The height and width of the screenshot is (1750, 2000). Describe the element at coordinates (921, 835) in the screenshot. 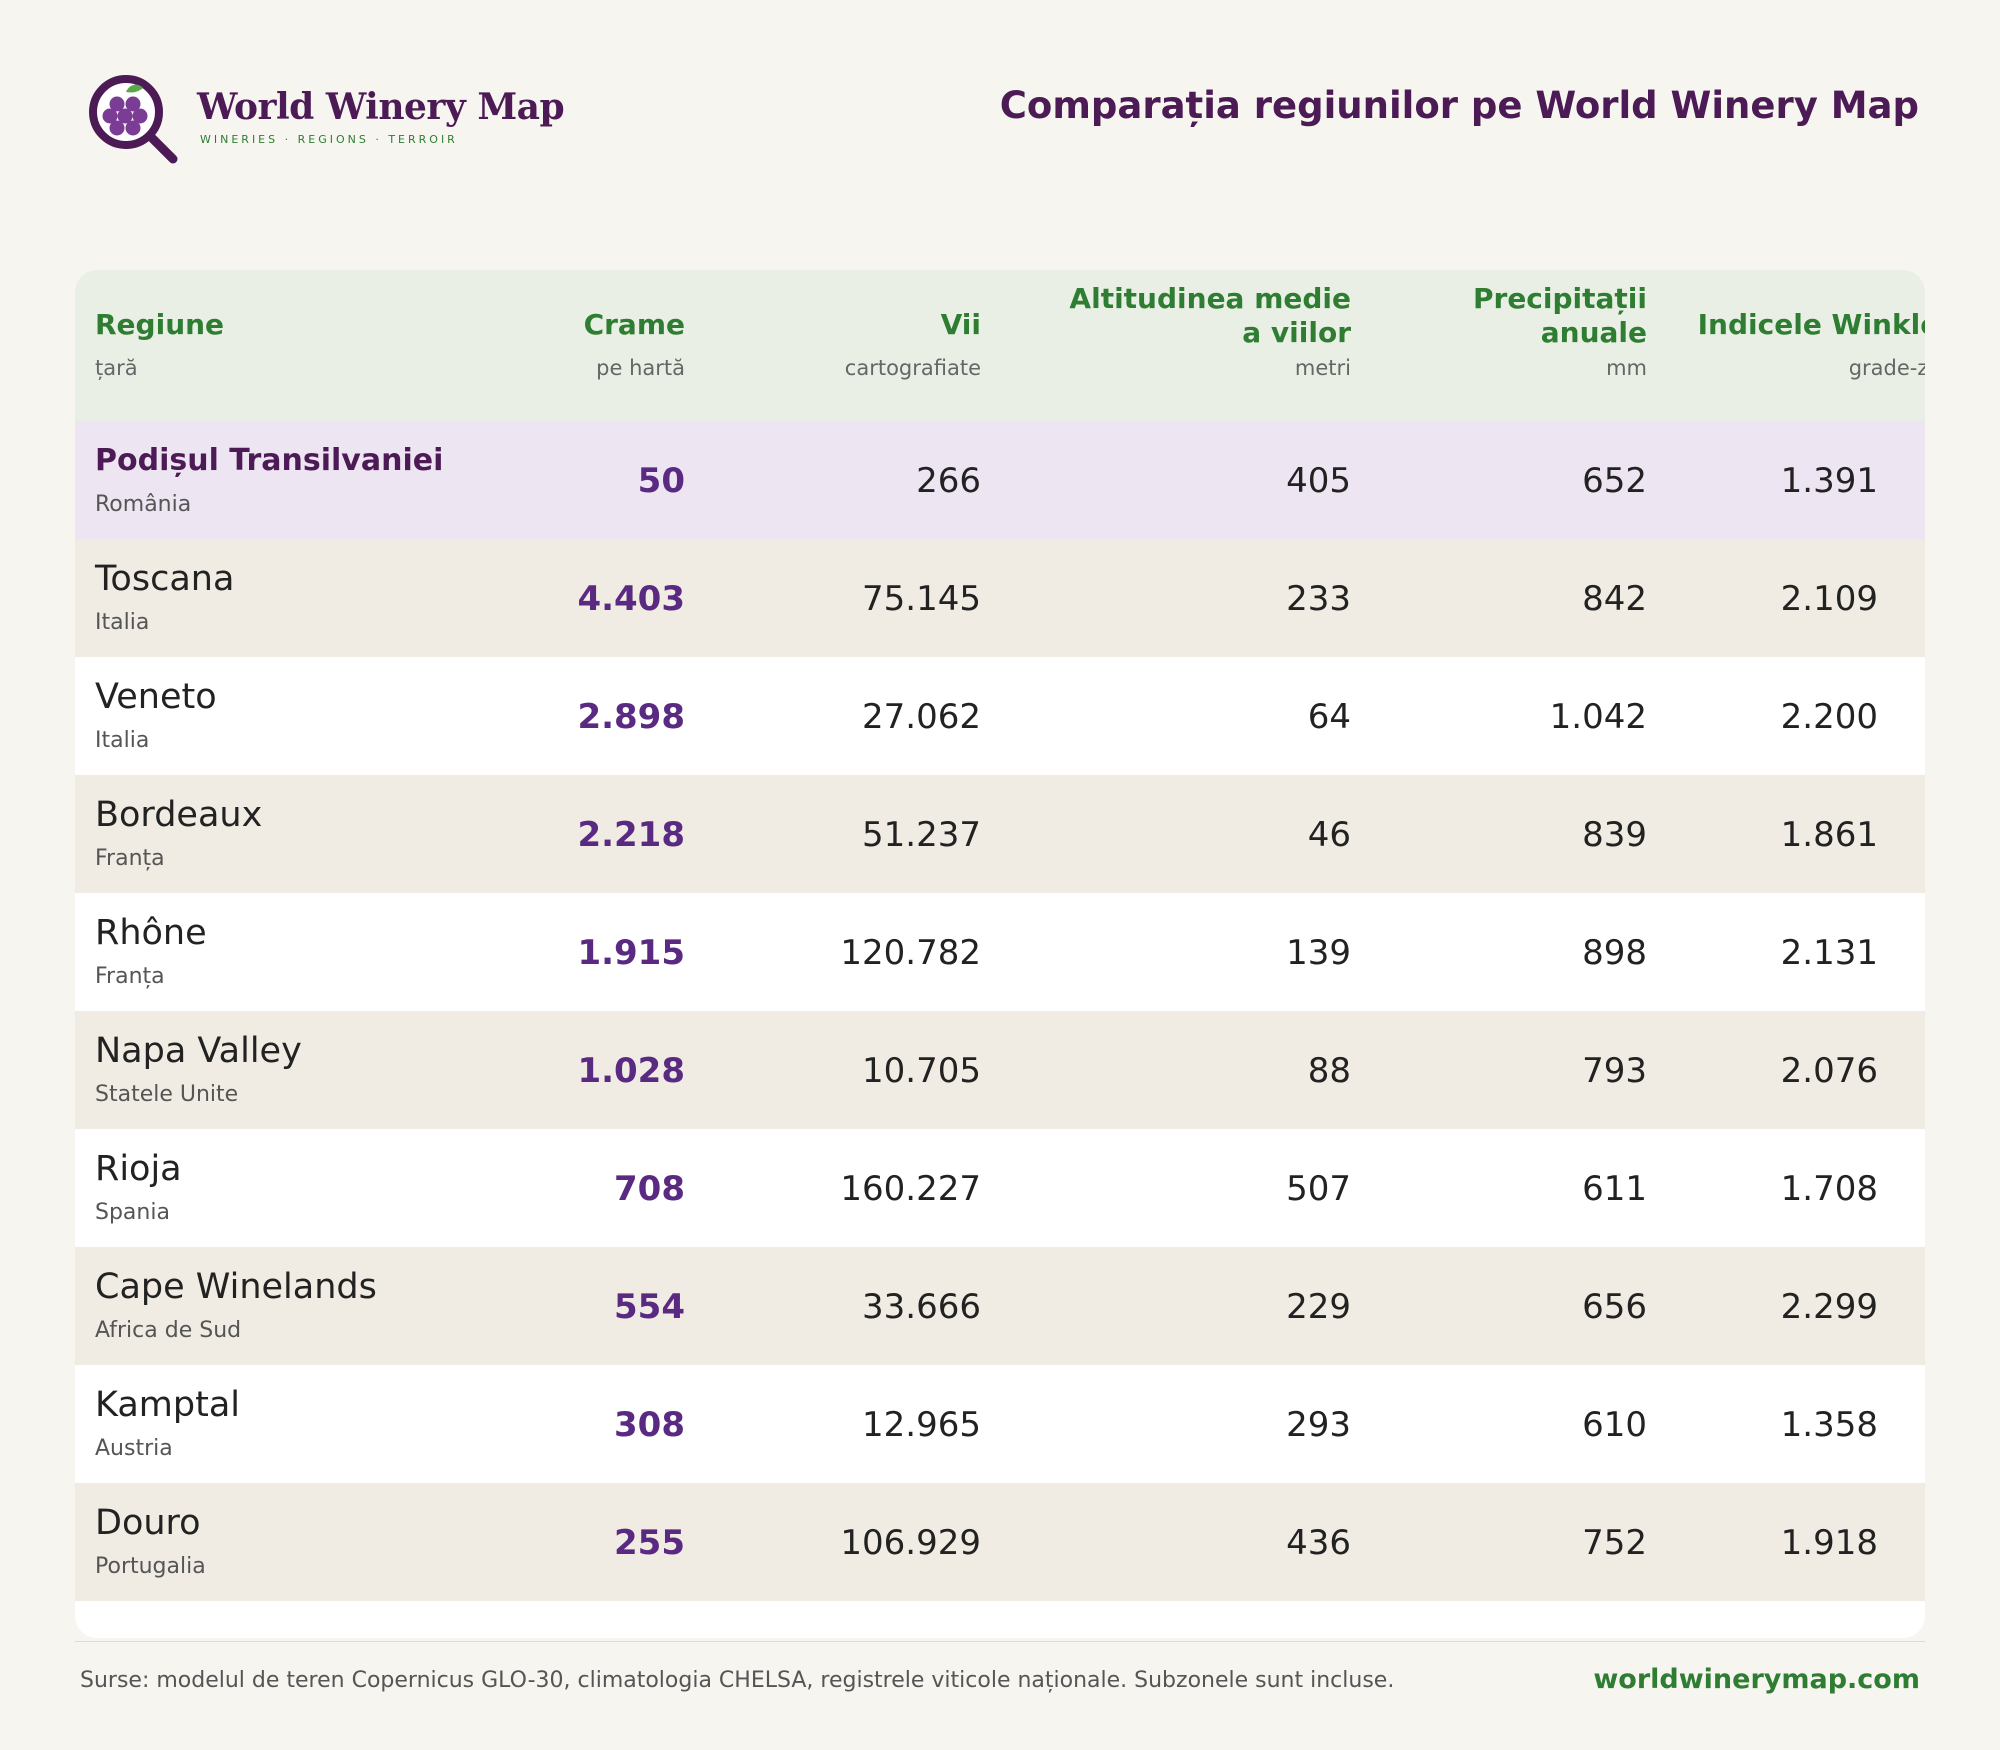

I see `vineyards-cell: 51.237` at that location.